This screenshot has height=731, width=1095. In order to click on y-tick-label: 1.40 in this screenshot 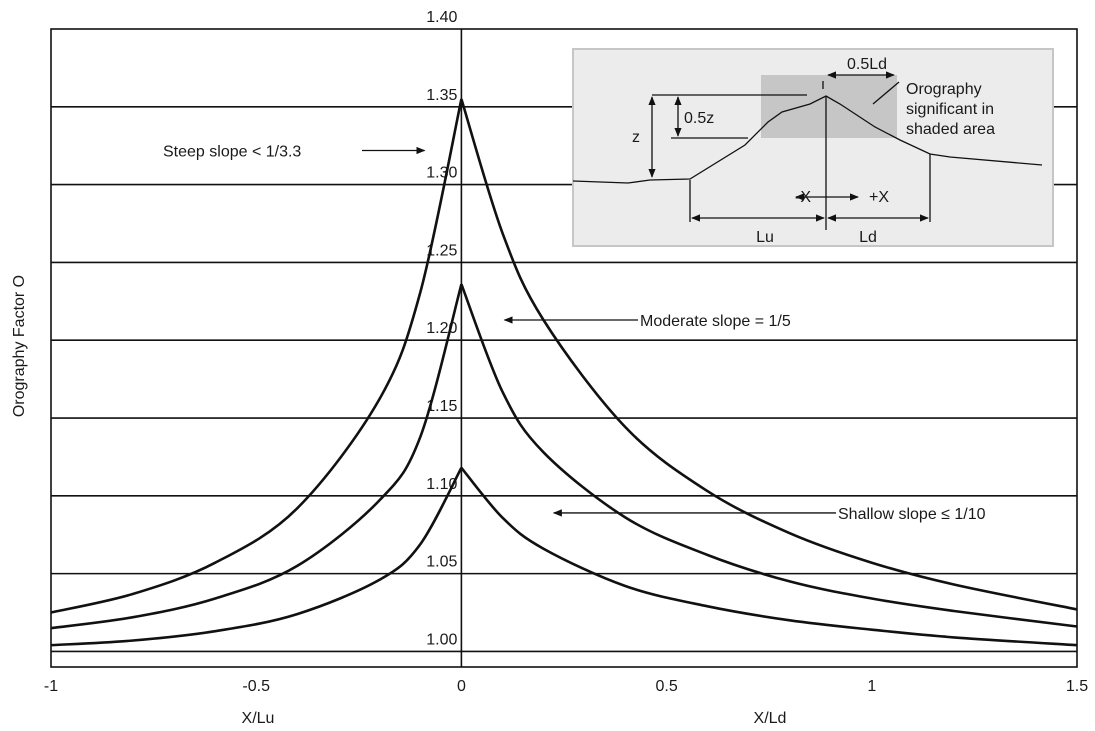, I will do `click(441, 17)`.